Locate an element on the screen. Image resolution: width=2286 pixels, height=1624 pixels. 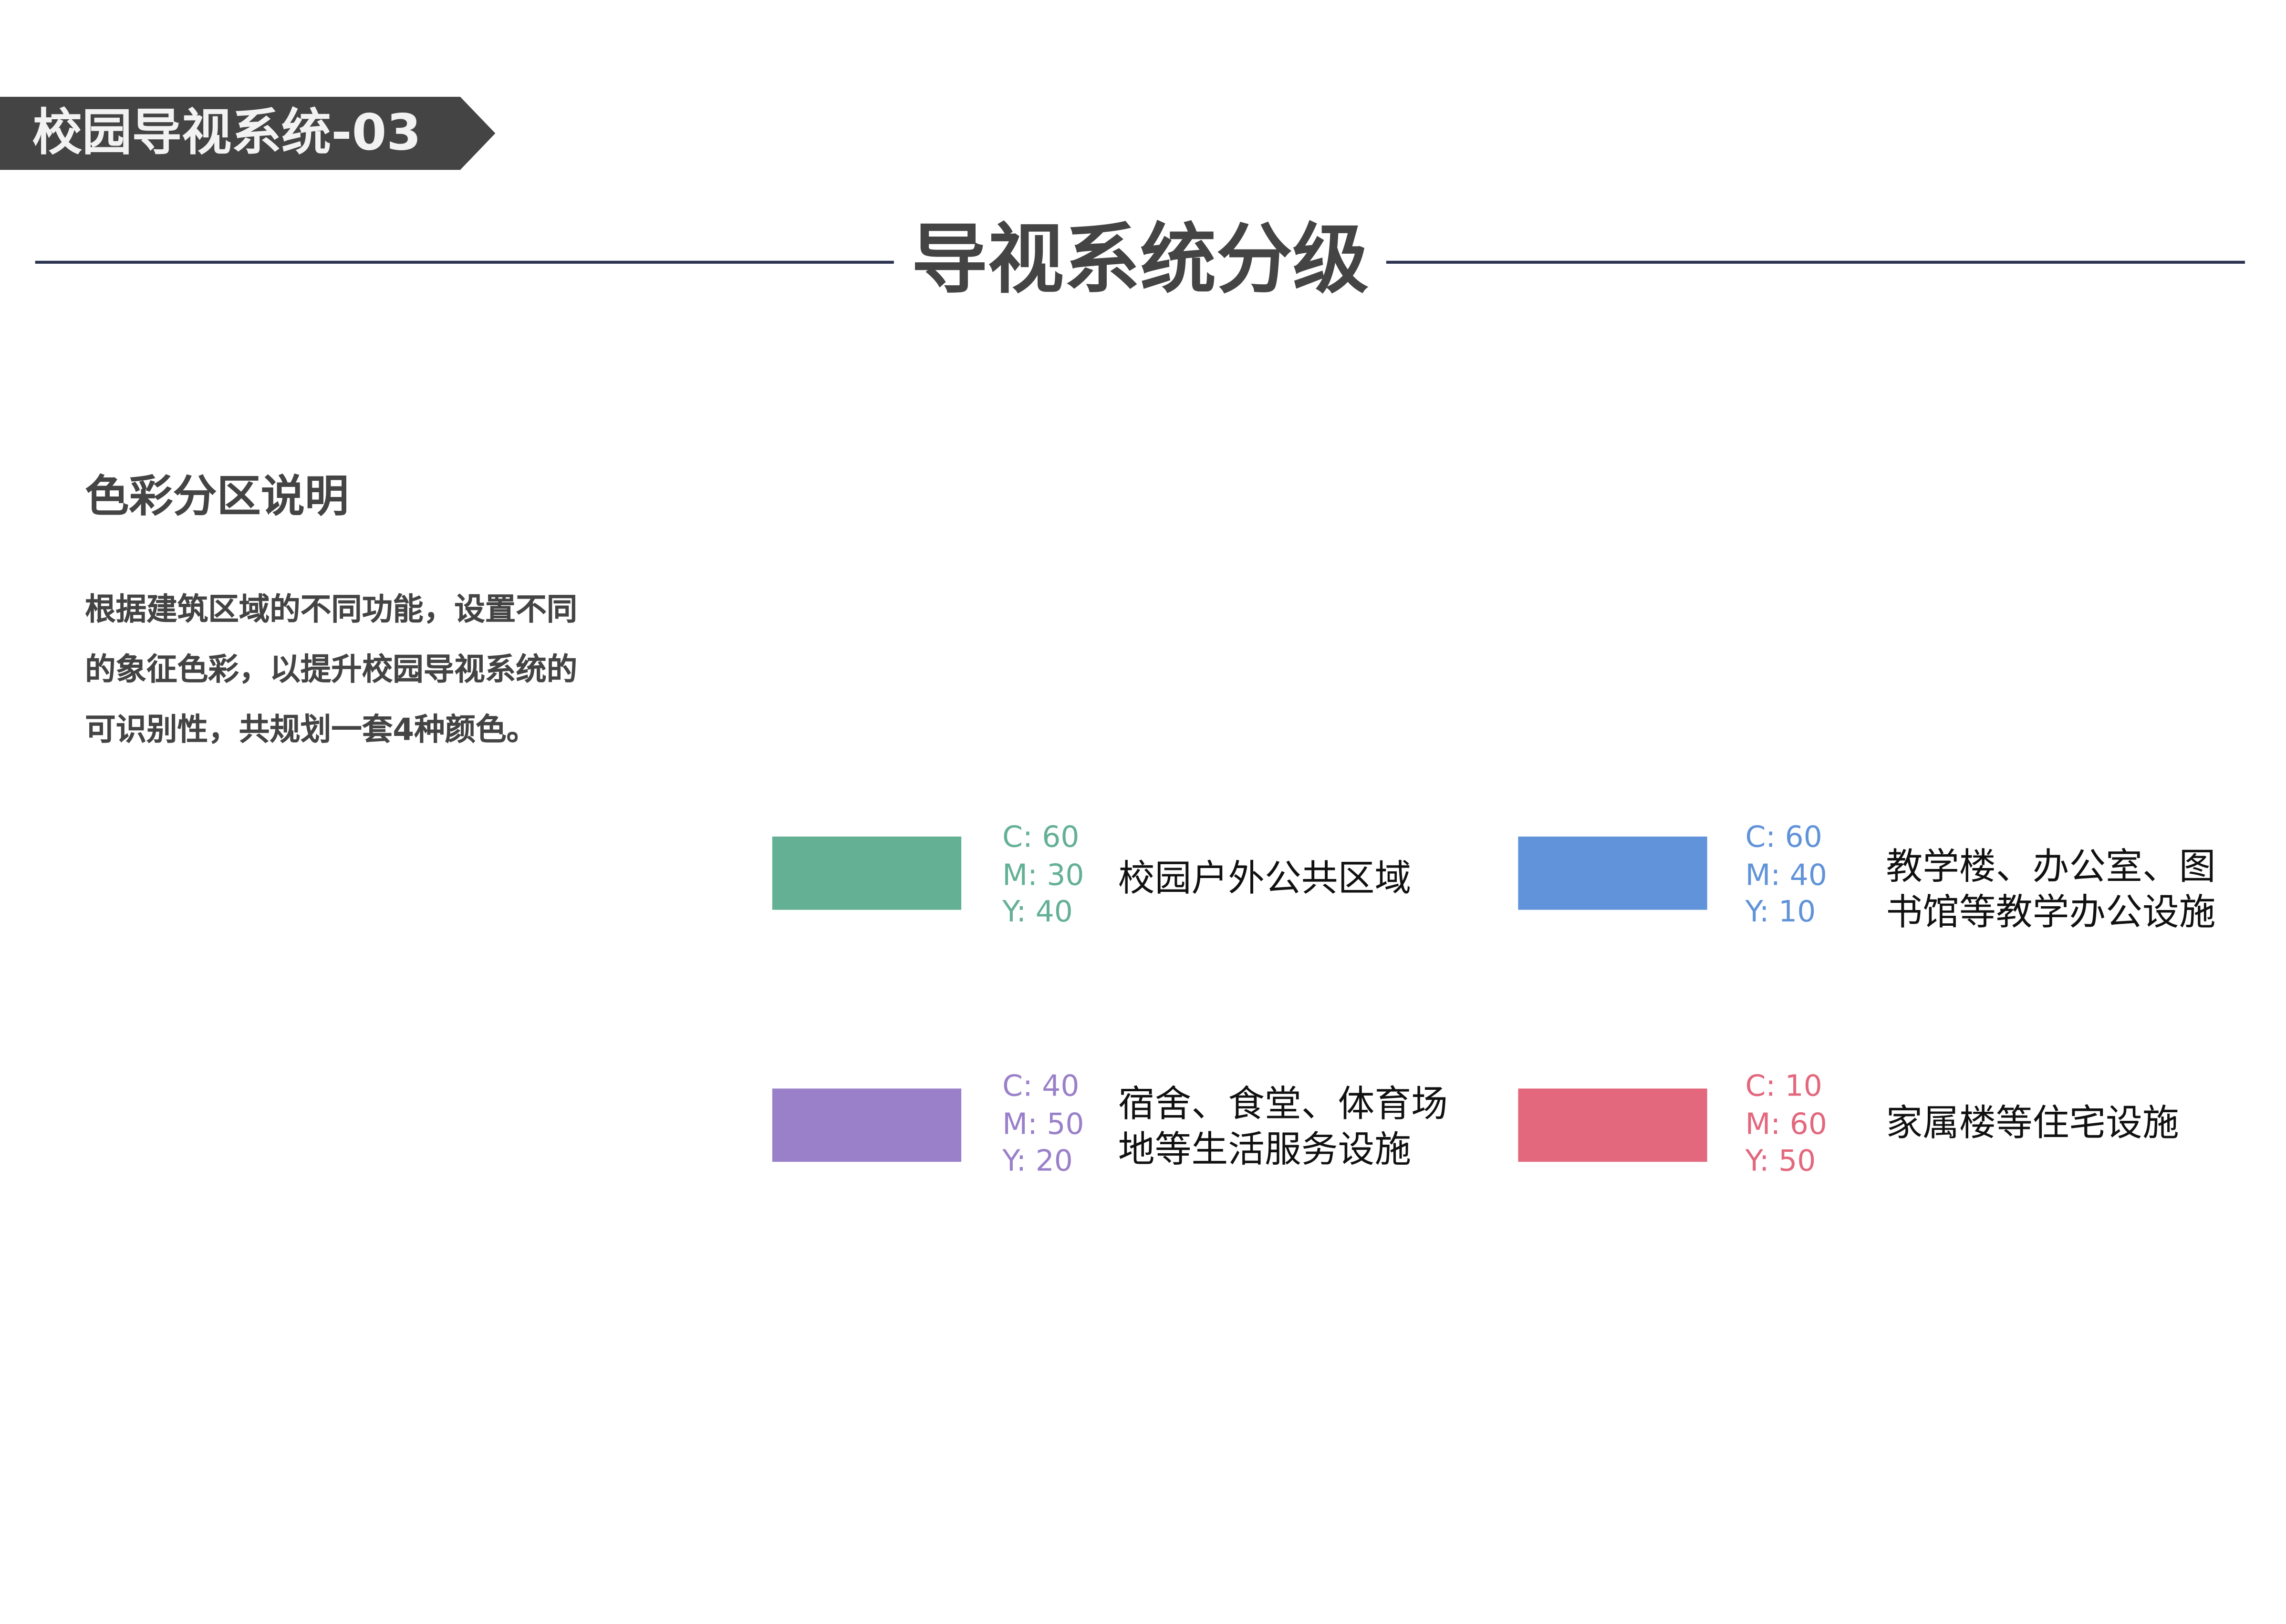
cmy-m: M: 60 is located at coordinates (1786, 1123).